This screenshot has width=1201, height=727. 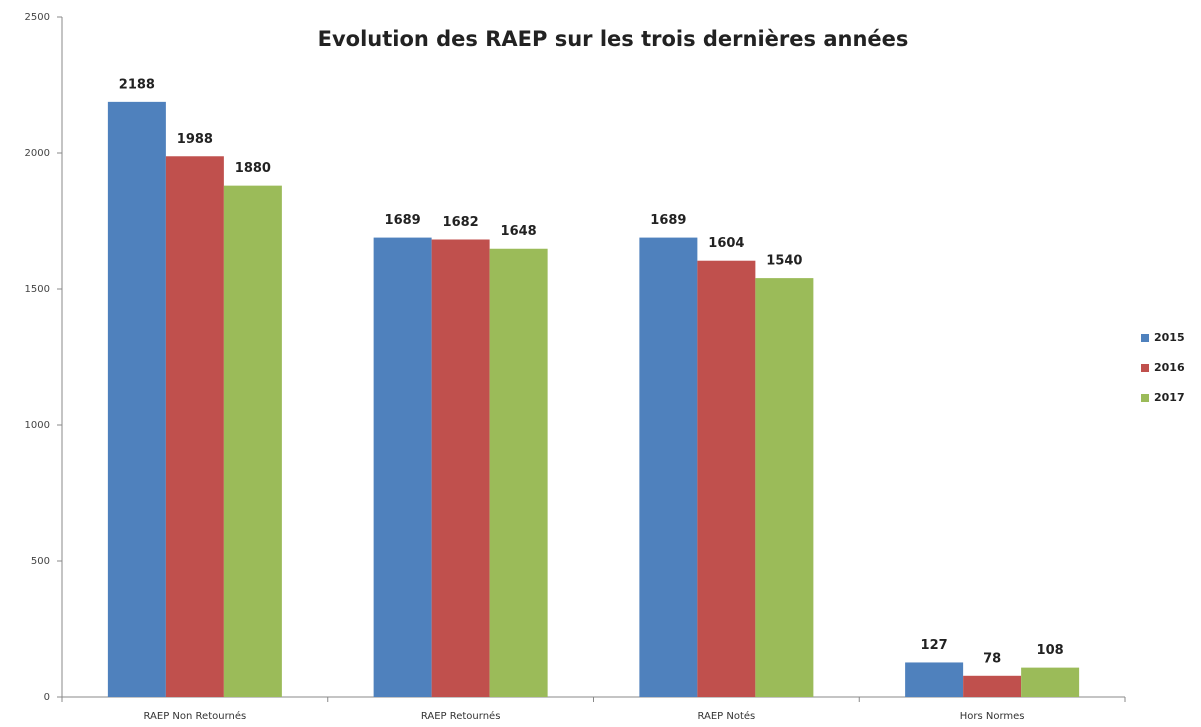 What do you see at coordinates (992, 658) in the screenshot?
I see `data-label: 78` at bounding box center [992, 658].